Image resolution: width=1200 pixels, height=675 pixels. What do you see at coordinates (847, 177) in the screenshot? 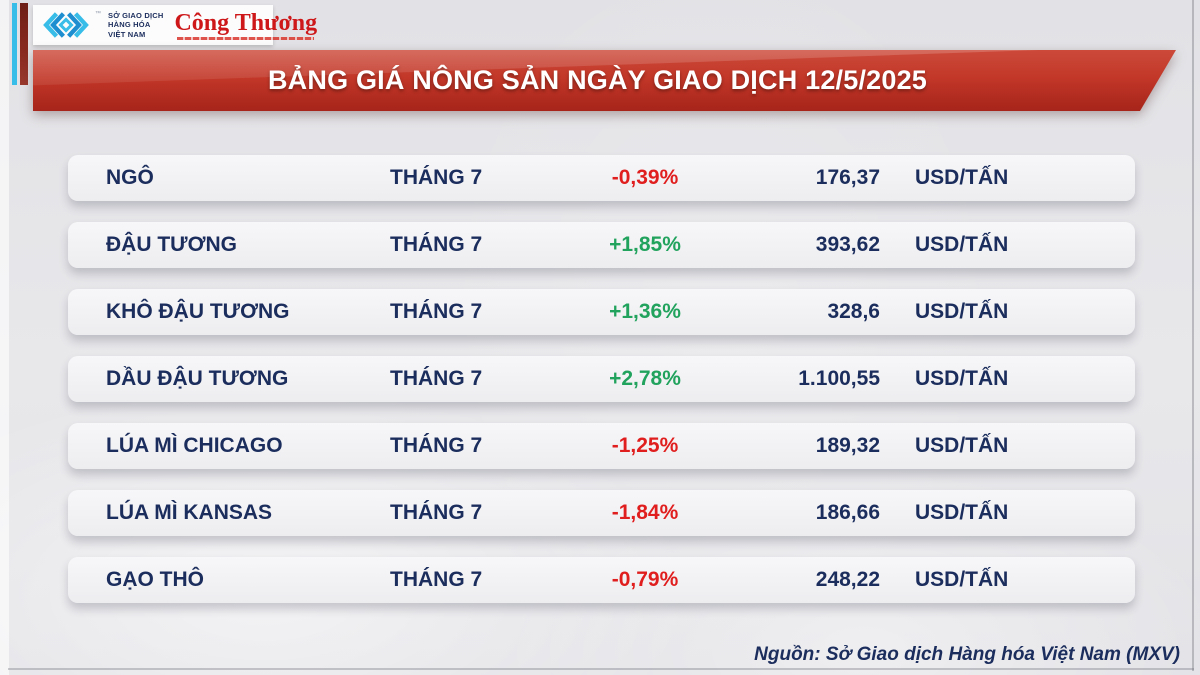
I see `price-value: 176,37` at bounding box center [847, 177].